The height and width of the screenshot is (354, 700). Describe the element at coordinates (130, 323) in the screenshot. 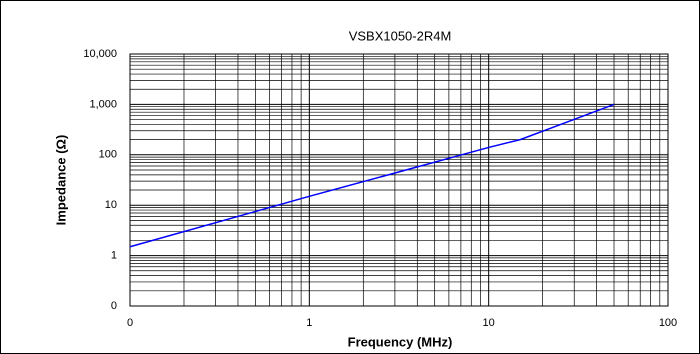

I see `x-tick-label: 0` at that location.